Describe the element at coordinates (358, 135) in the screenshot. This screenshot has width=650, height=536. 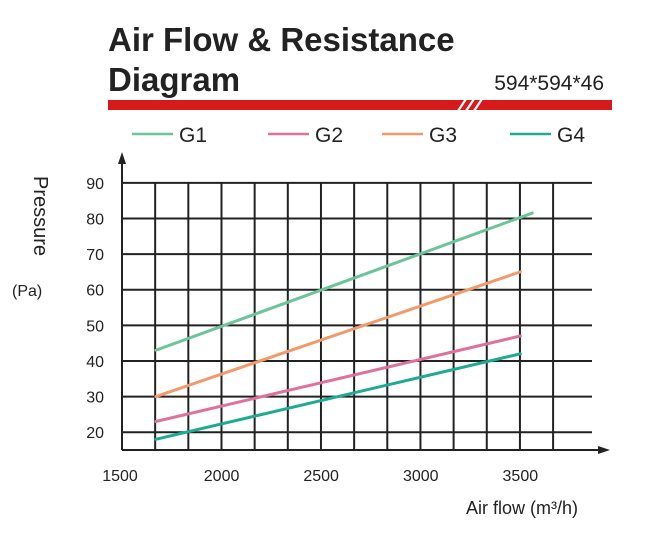
I see `legend: G1 G2 G3 G4` at that location.